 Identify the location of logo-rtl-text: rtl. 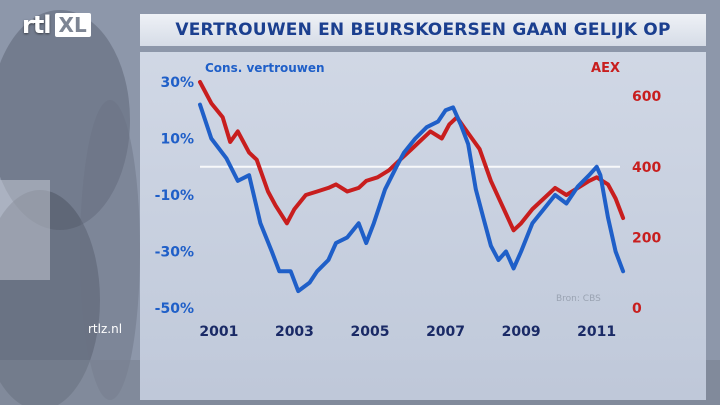
(37, 25).